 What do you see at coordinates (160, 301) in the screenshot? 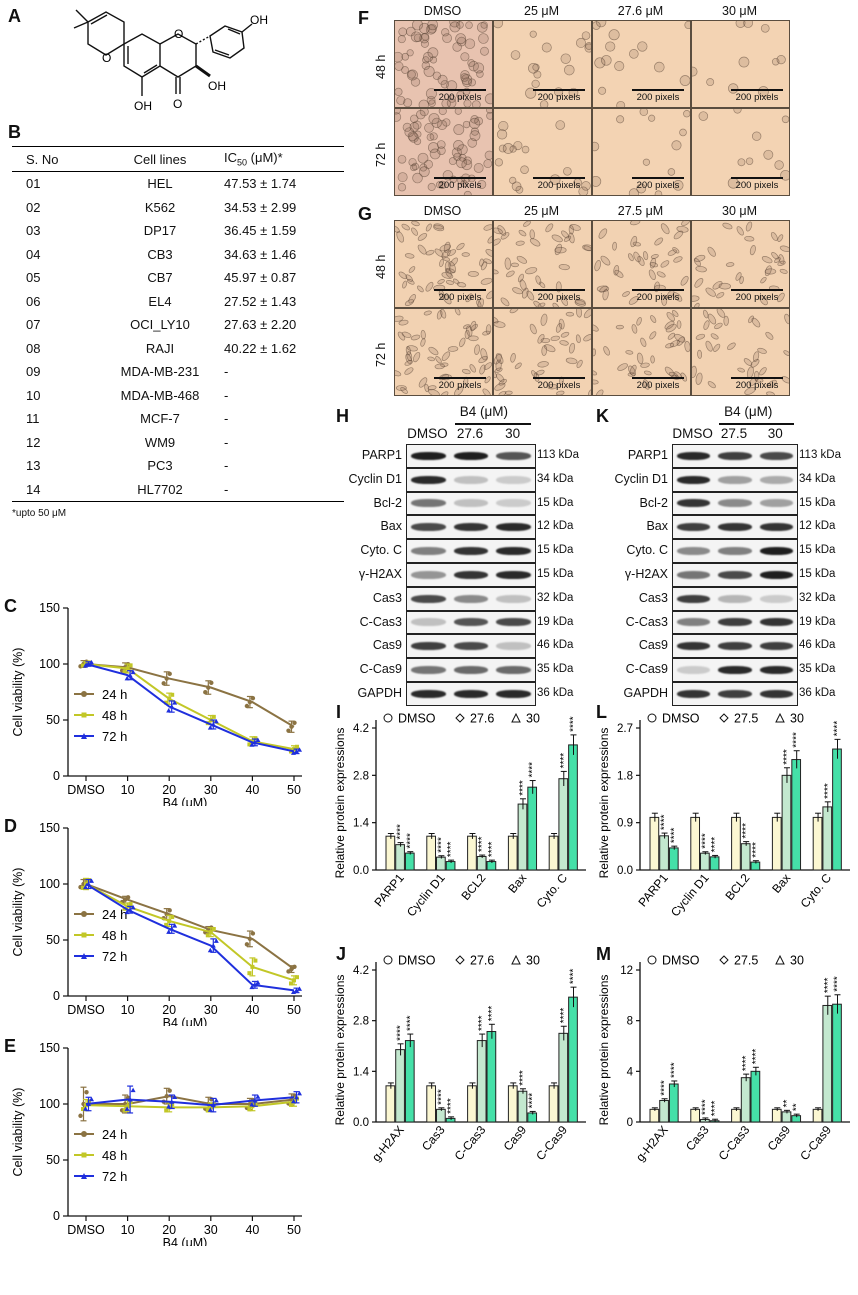
I see `ic50-cell-line: EL4` at bounding box center [160, 301].